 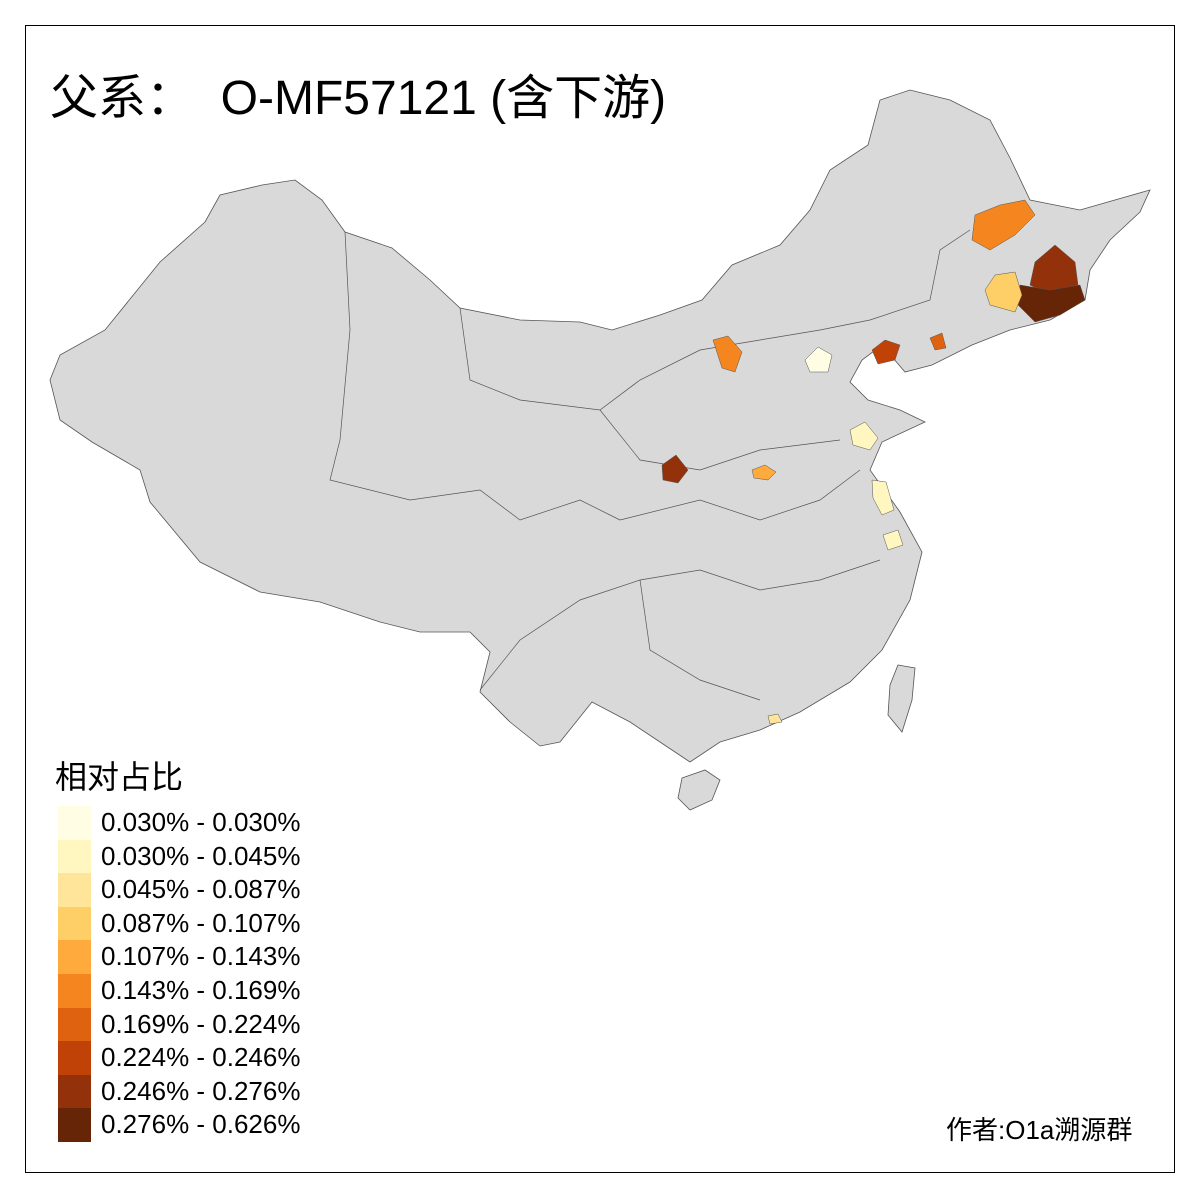 I want to click on region-beijing, so click(x=818, y=359).